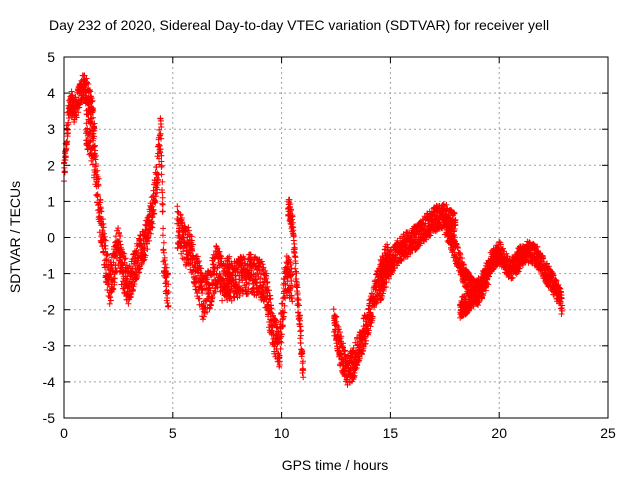  I want to click on x-tick-label: 20, so click(499, 433).